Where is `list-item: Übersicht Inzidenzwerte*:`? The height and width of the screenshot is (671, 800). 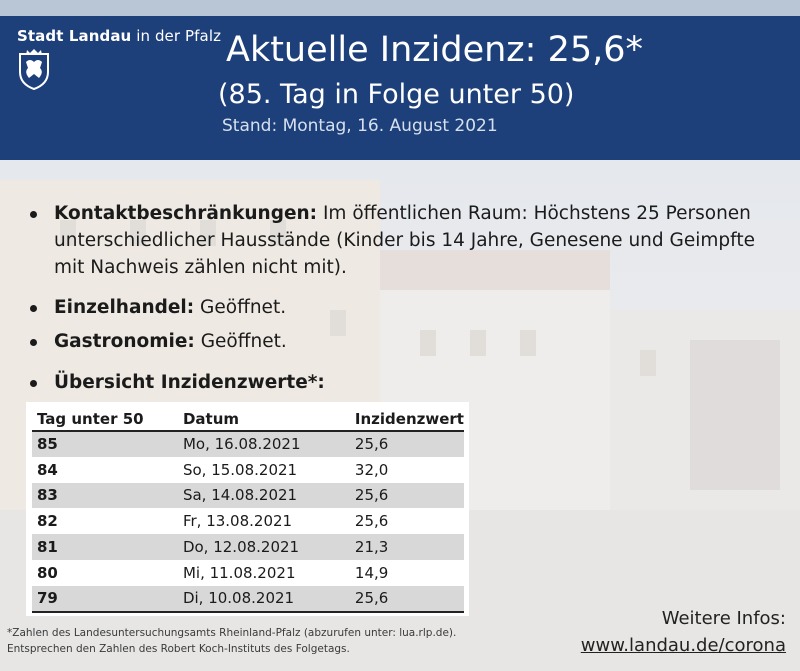
list-item: Übersicht Inzidenzwerte*: is located at coordinates (406, 382).